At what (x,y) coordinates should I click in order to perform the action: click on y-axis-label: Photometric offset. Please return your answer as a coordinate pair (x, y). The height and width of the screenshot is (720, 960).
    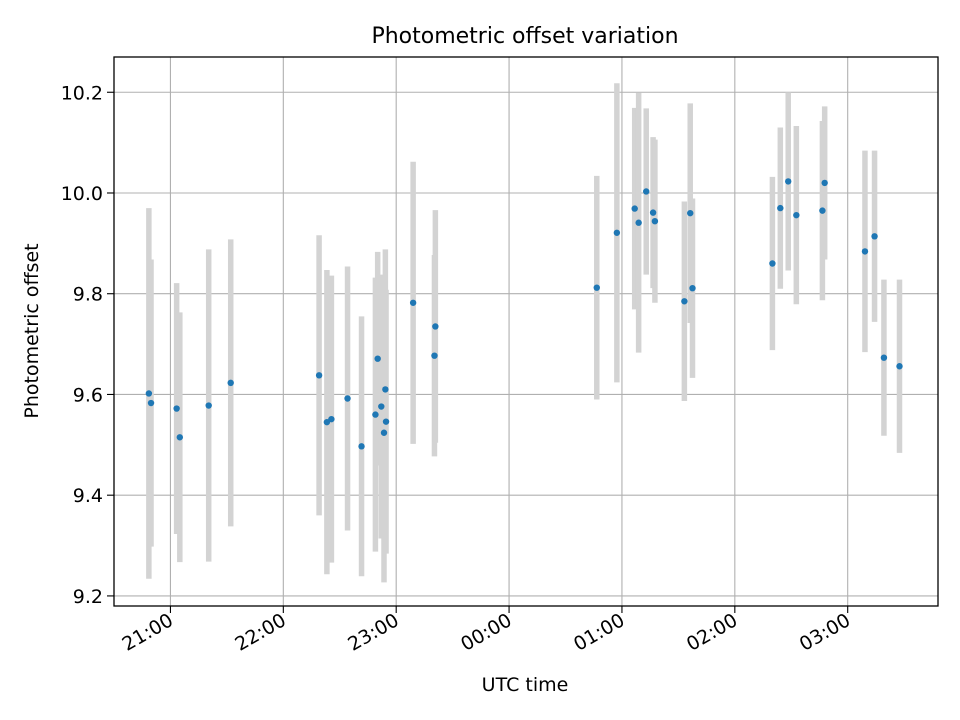
    Looking at the image, I should click on (32, 330).